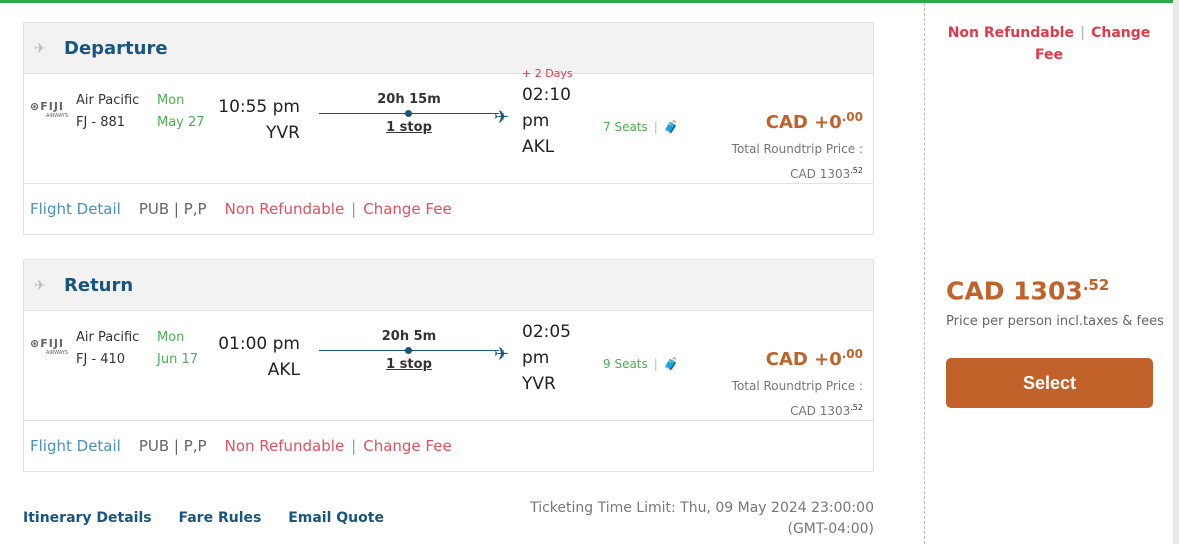 The image size is (1179, 544). What do you see at coordinates (641, 364) in the screenshot?
I see `seats: 9 Seats | 🧳` at bounding box center [641, 364].